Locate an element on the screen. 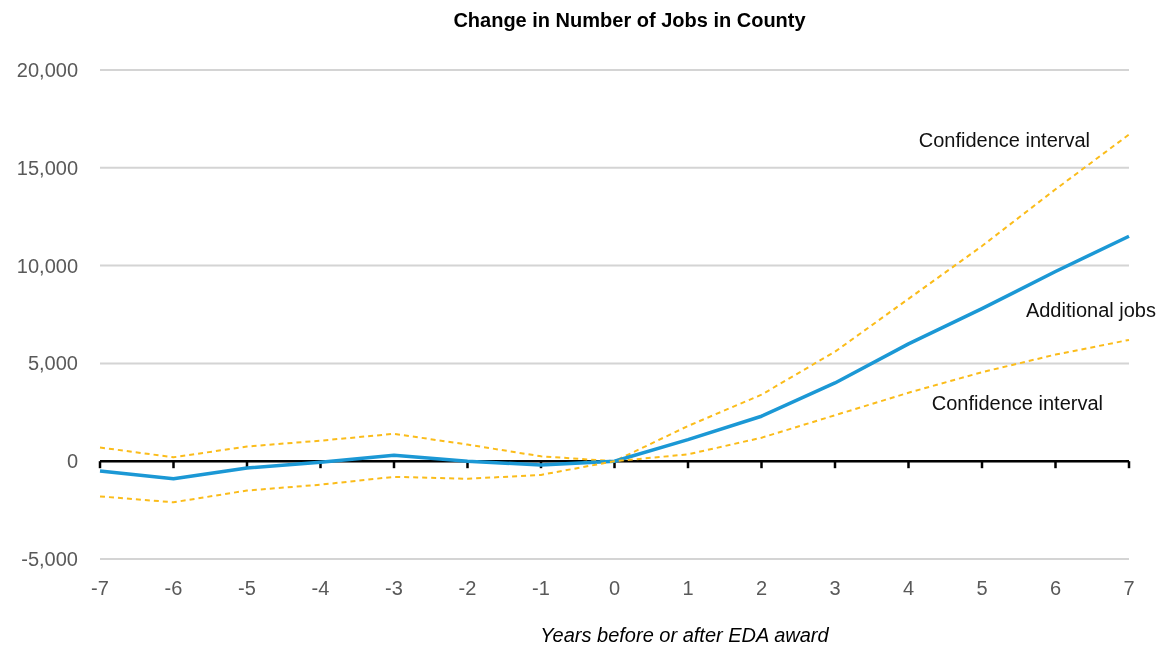 This screenshot has width=1164, height=650. x-tick-label: -2 is located at coordinates (467, 588).